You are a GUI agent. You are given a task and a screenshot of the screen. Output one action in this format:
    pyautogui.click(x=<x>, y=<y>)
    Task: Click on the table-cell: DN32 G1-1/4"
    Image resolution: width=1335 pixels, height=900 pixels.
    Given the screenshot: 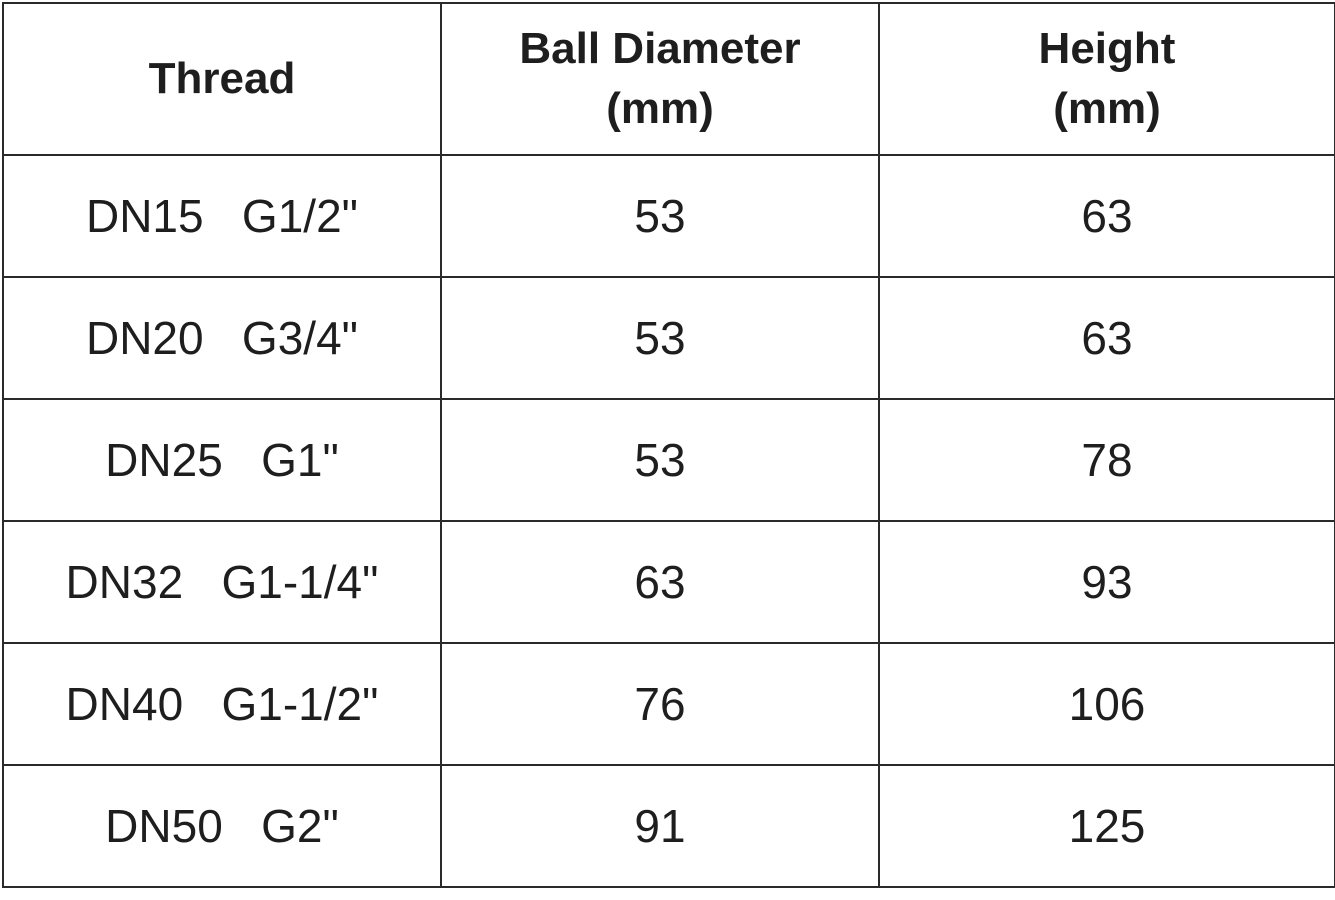 What is the action you would take?
    pyautogui.click(x=222, y=582)
    